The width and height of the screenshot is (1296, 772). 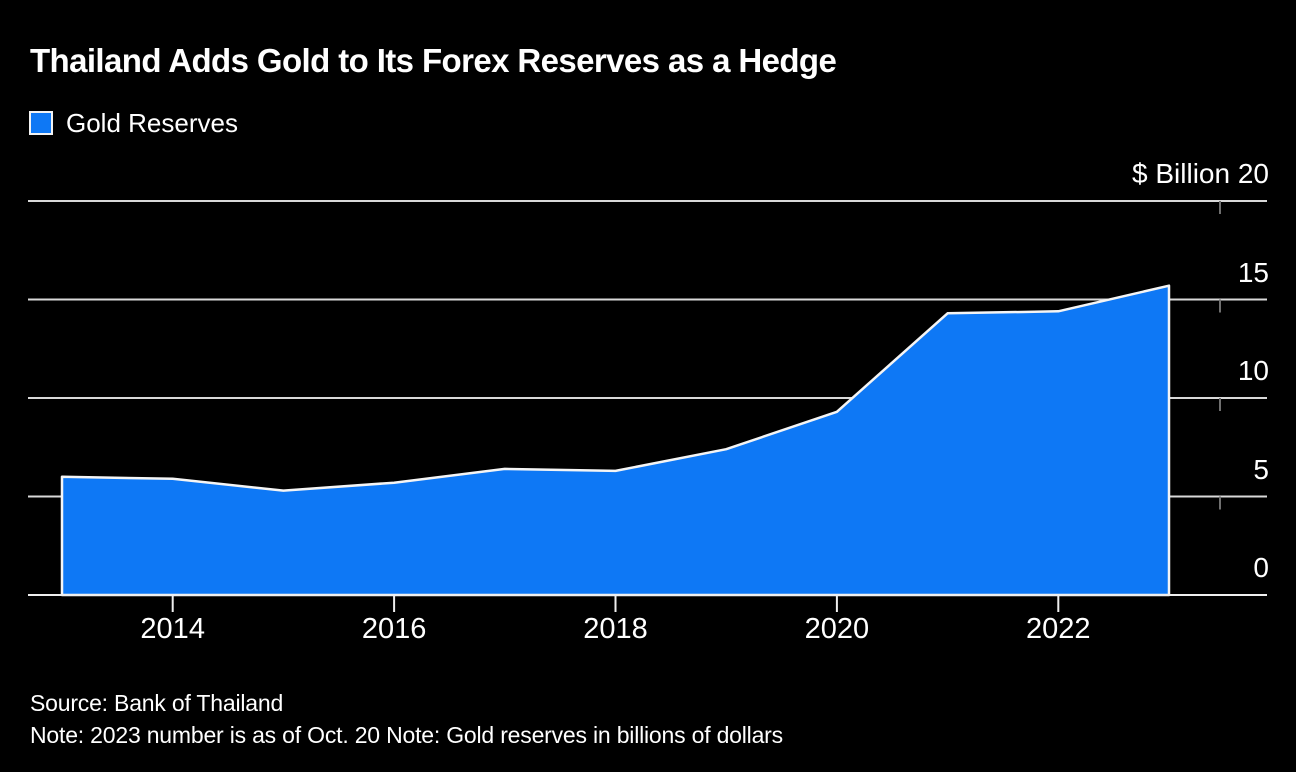 What do you see at coordinates (1058, 629) in the screenshot?
I see `x-axis-label-2022: 2022` at bounding box center [1058, 629].